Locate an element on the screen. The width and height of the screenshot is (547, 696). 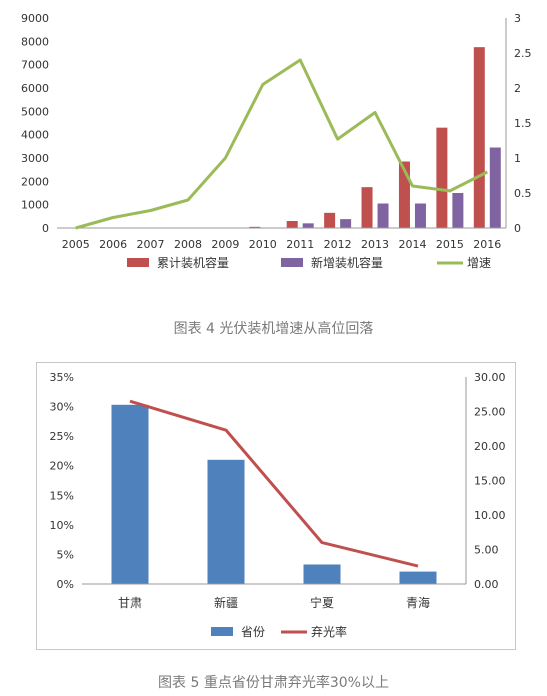
left-axis-tick-label: 8000 is located at coordinates (35, 41).